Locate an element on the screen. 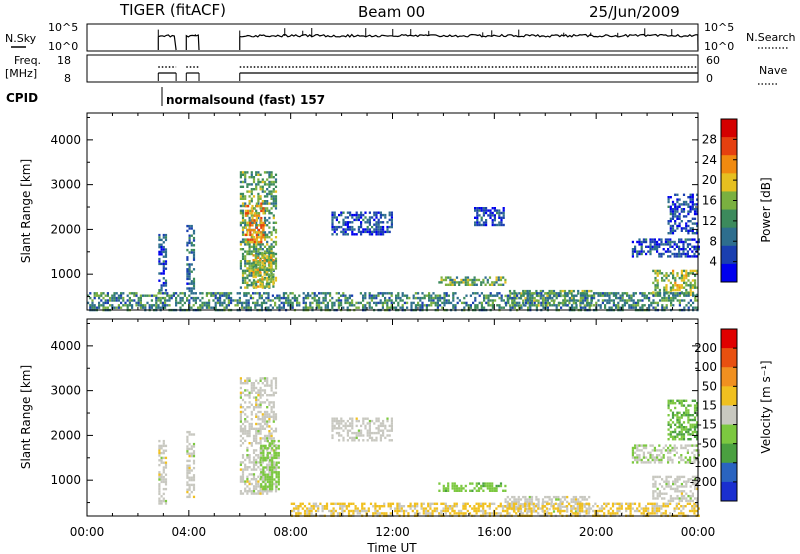  colorbar-swatch is located at coordinates (729, 146).